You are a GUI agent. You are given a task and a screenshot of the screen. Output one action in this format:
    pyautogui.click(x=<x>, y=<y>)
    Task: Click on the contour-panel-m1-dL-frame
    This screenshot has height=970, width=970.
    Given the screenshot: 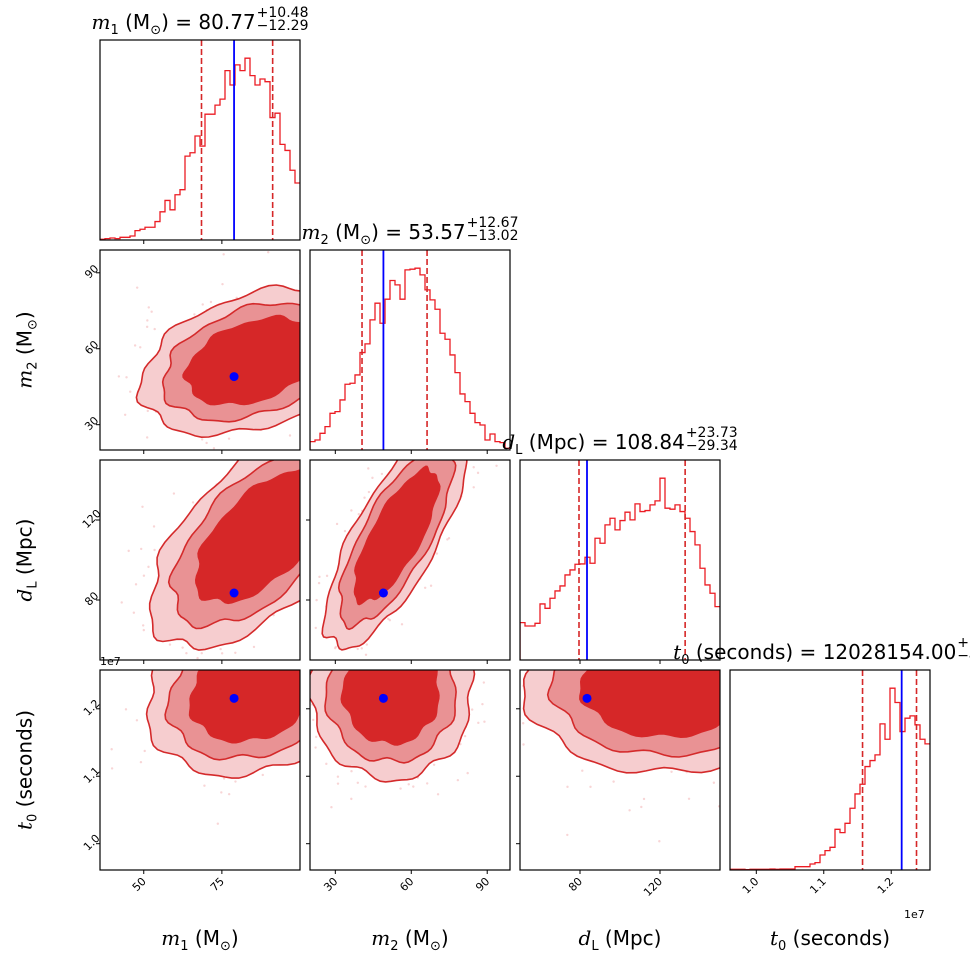 What is the action you would take?
    pyautogui.click(x=200, y=560)
    